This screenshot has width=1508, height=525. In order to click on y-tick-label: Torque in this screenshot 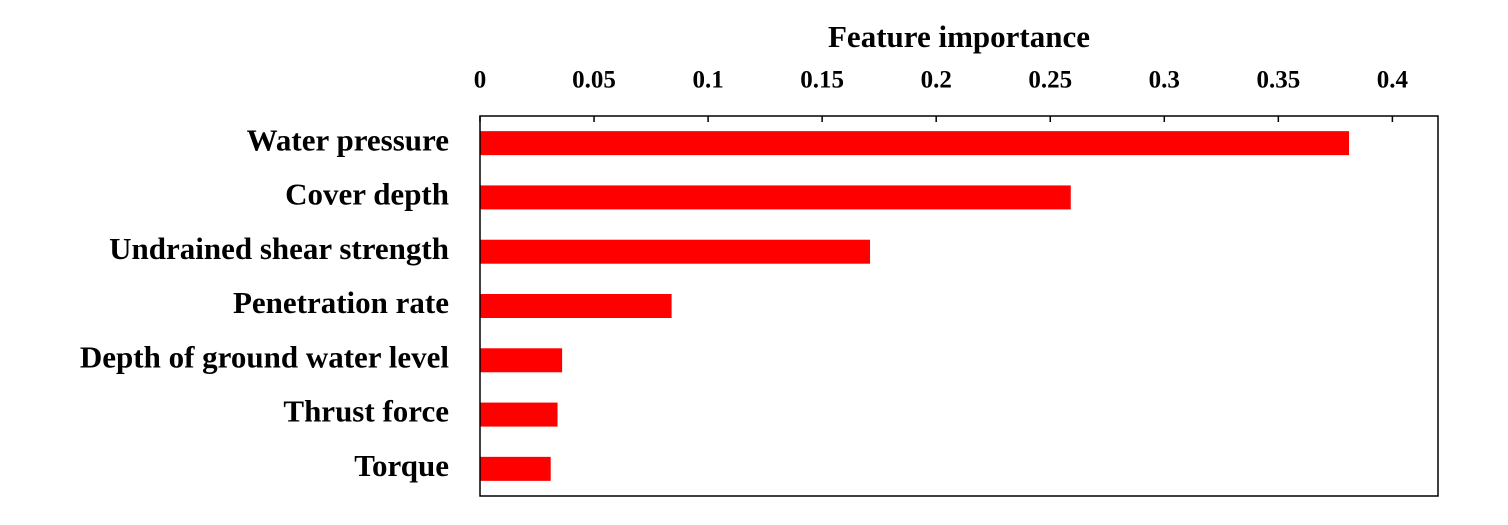, I will do `click(401, 465)`.